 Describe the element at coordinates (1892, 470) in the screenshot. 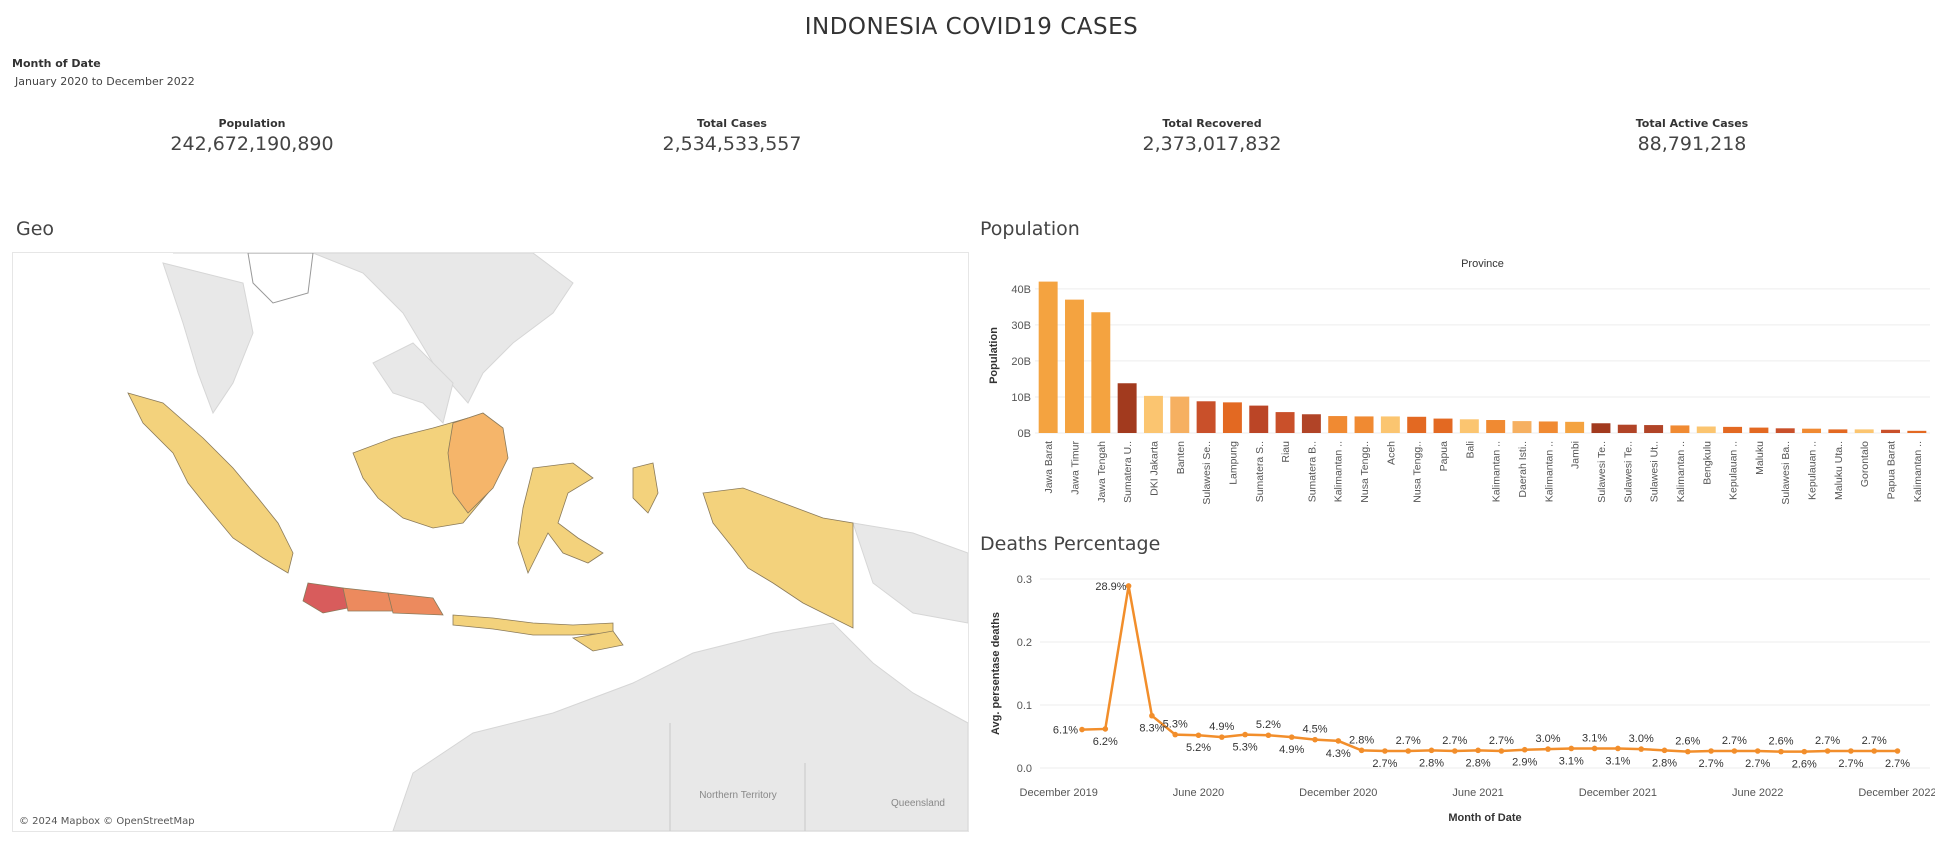

I see `bar-chart-xtick: Papua Barat` at that location.